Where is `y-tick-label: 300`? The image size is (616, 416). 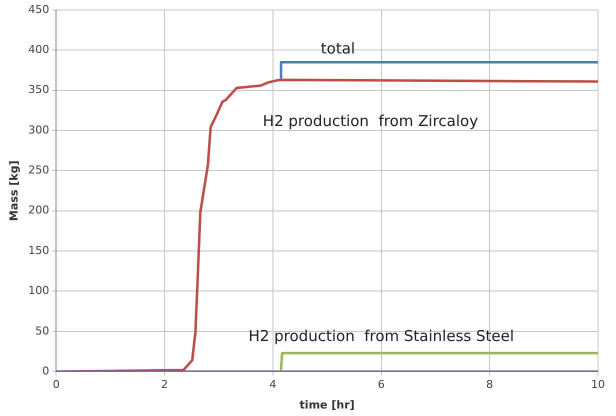 y-tick-label: 300 is located at coordinates (39, 129).